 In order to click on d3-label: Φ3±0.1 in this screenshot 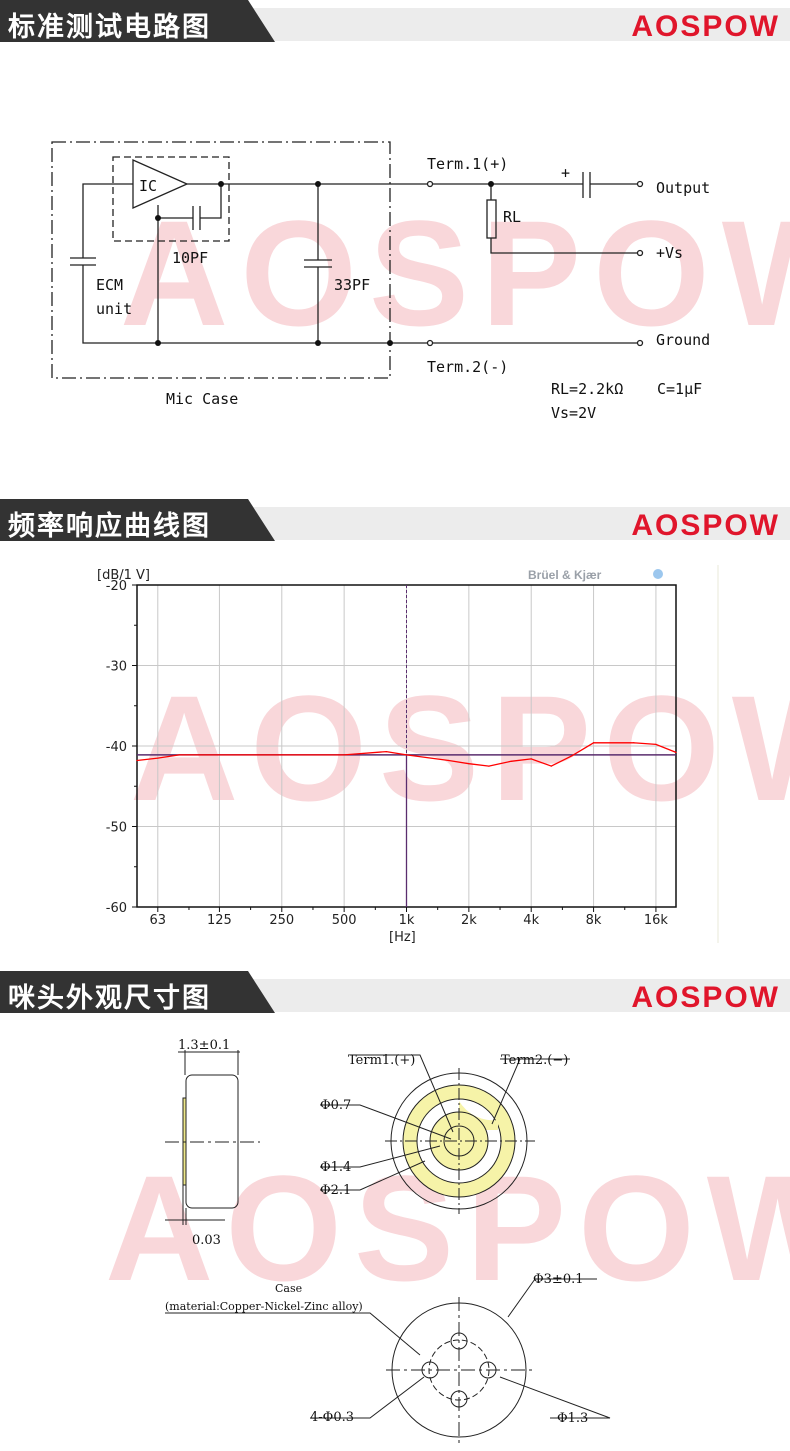, I will do `click(558, 1279)`.